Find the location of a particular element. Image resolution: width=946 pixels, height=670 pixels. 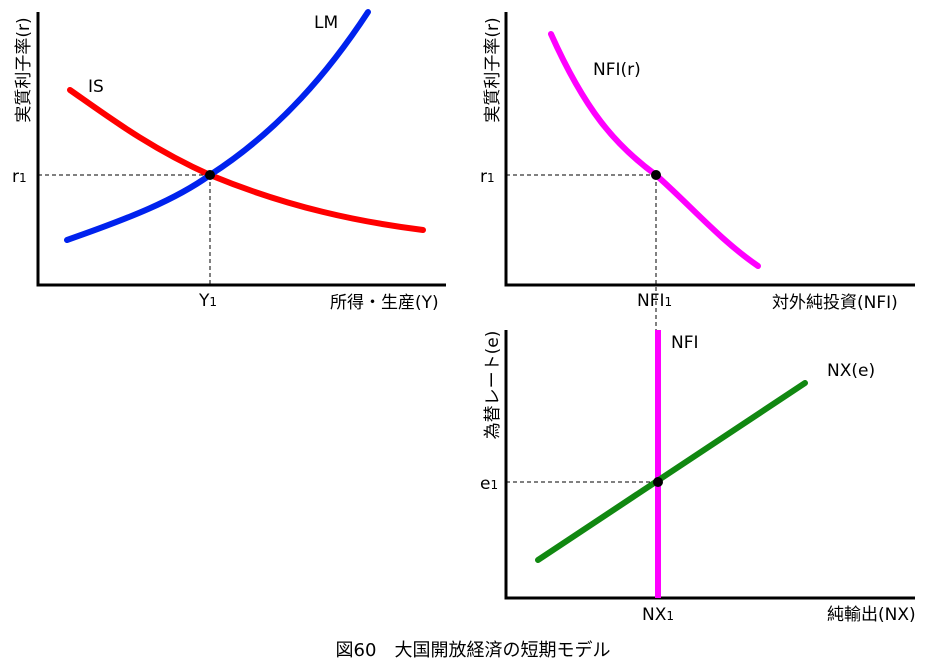

is-curve is located at coordinates (246, 160).